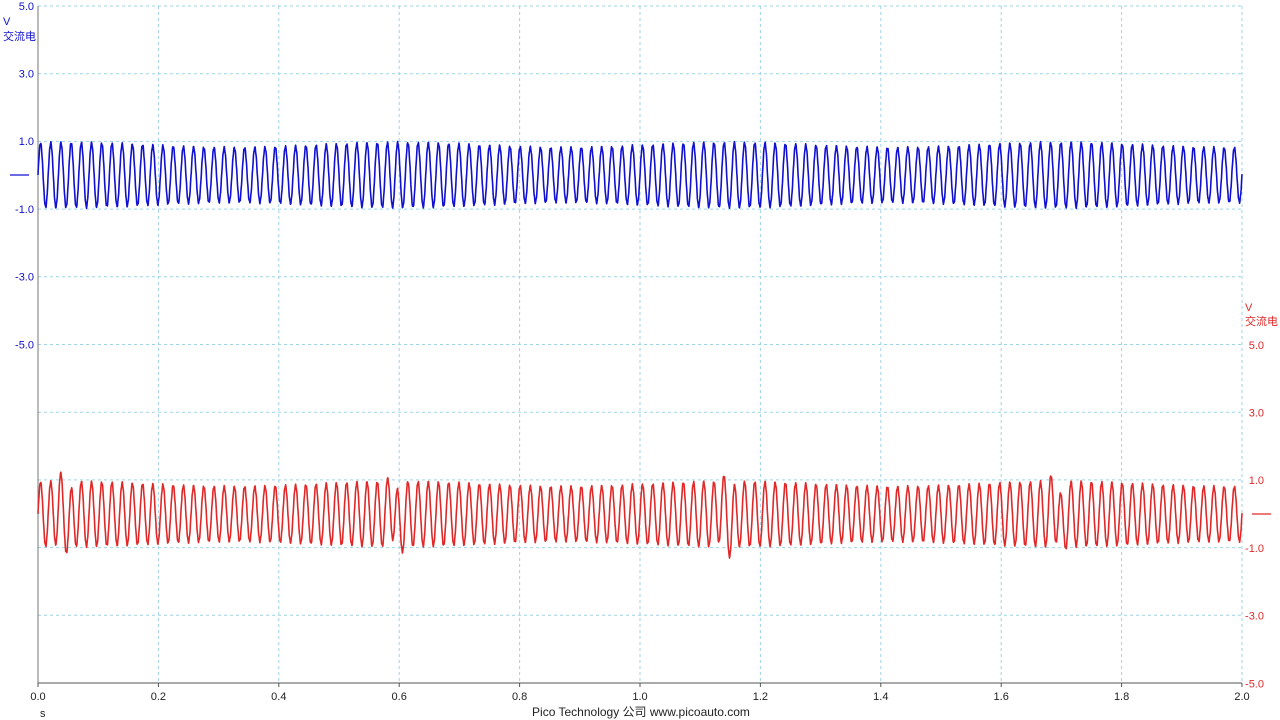 The width and height of the screenshot is (1280, 720). Describe the element at coordinates (1256, 413) in the screenshot. I see `right-tick-label: 3.0` at that location.